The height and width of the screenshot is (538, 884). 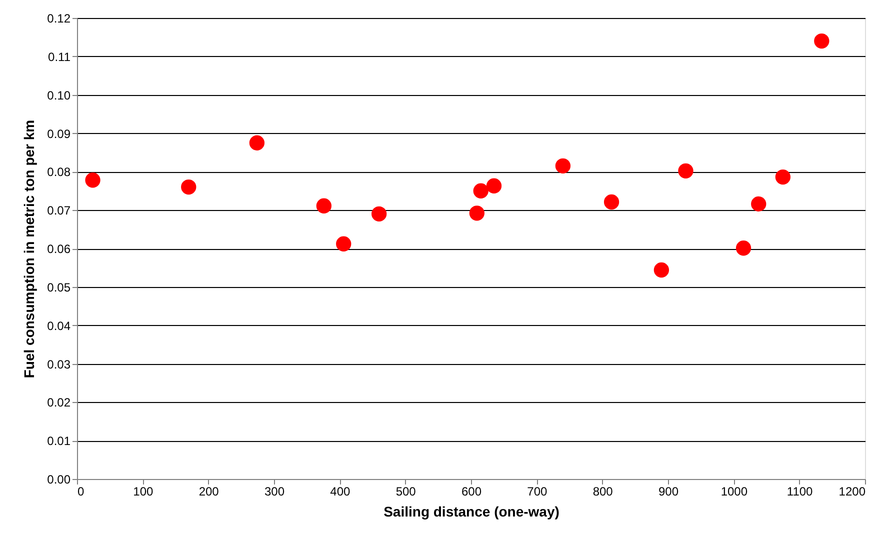 What do you see at coordinates (471, 491) in the screenshot?
I see `x-tick-label: 600` at bounding box center [471, 491].